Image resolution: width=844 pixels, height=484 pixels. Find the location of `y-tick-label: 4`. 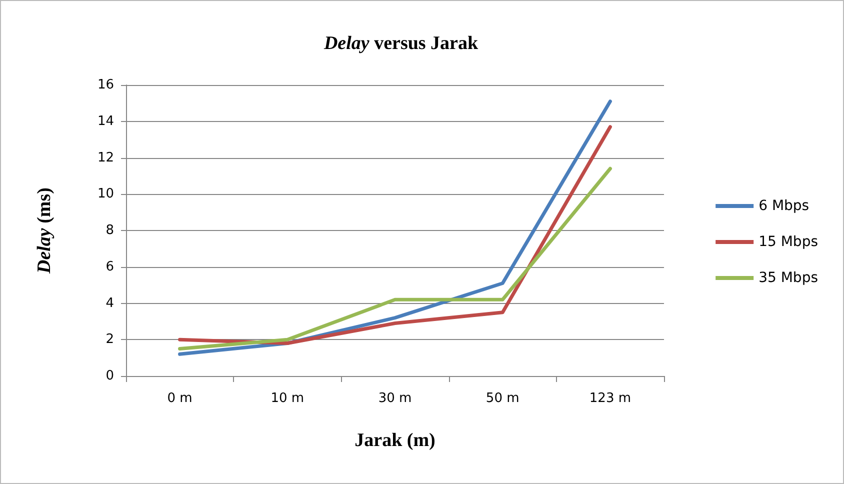

y-tick-label: 4 is located at coordinates (110, 303).